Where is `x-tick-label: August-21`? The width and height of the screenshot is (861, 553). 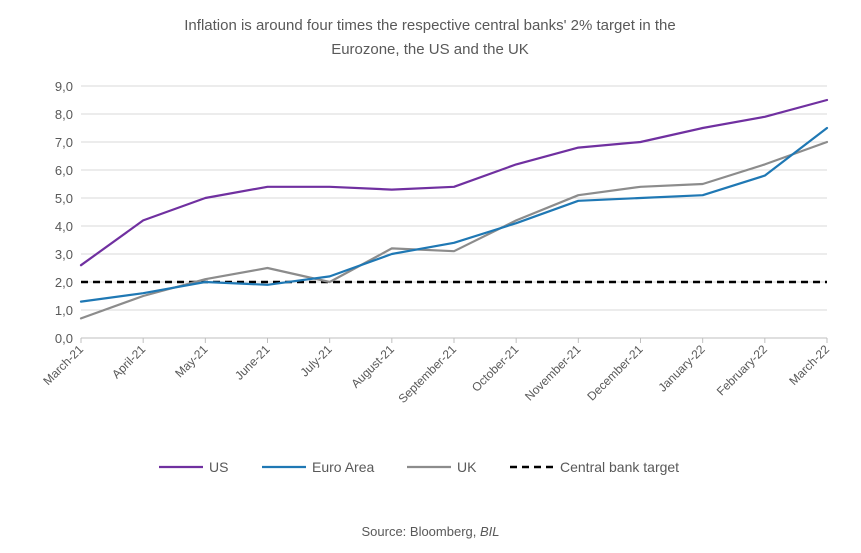 x-tick-label: August-21 is located at coordinates (372, 366).